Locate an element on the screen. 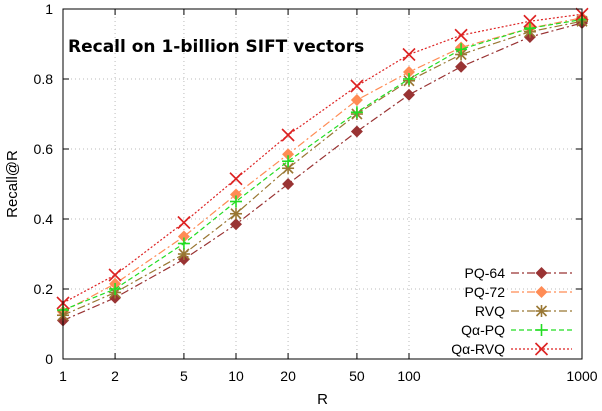 The width and height of the screenshot is (602, 411). y-tick-label: 1 is located at coordinates (49, 9).